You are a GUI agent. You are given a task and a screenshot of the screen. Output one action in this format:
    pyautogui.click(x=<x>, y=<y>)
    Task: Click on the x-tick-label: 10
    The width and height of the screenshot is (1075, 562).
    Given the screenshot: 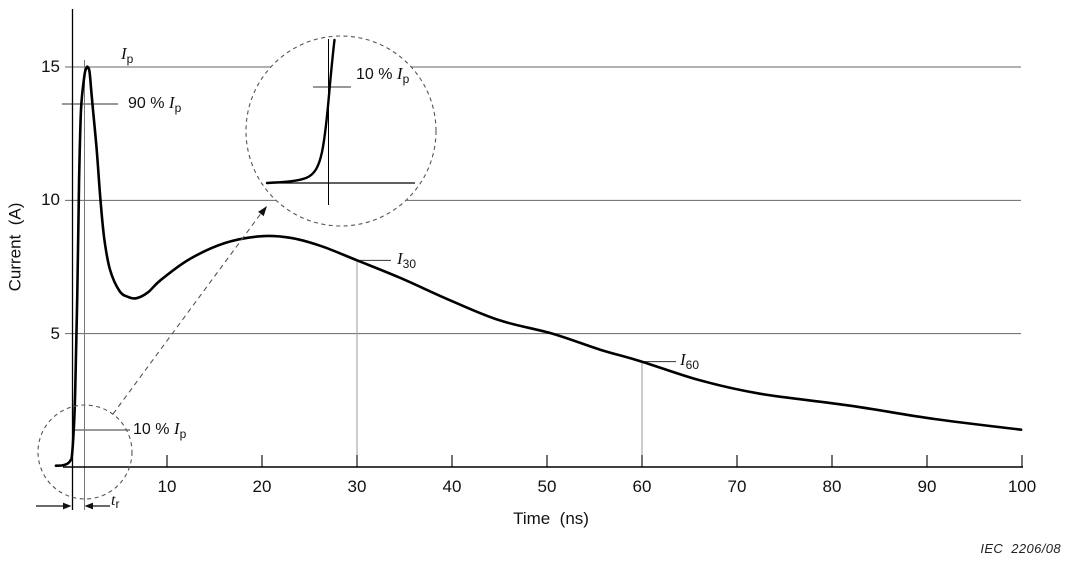 What is the action you would take?
    pyautogui.click(x=167, y=486)
    